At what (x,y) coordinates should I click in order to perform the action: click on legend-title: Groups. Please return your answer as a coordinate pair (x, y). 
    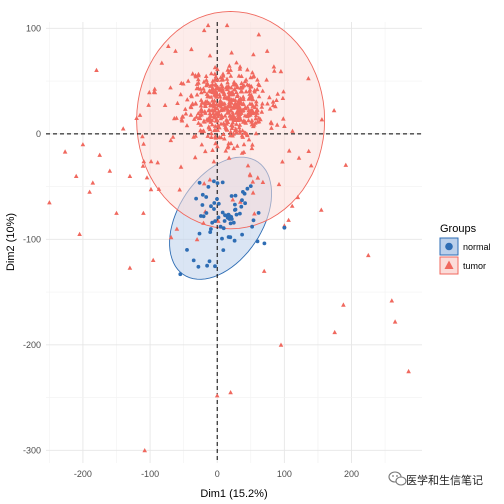
    Looking at the image, I should click on (458, 229).